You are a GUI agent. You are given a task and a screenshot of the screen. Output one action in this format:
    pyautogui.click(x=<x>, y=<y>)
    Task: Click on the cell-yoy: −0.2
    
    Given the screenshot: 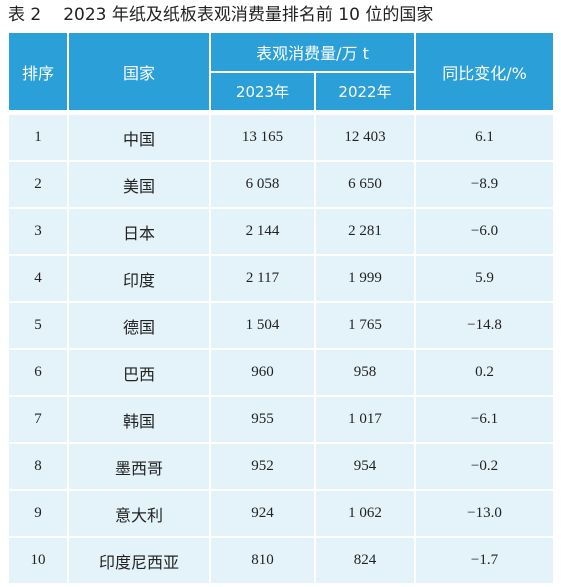 What is the action you would take?
    pyautogui.click(x=485, y=465)
    